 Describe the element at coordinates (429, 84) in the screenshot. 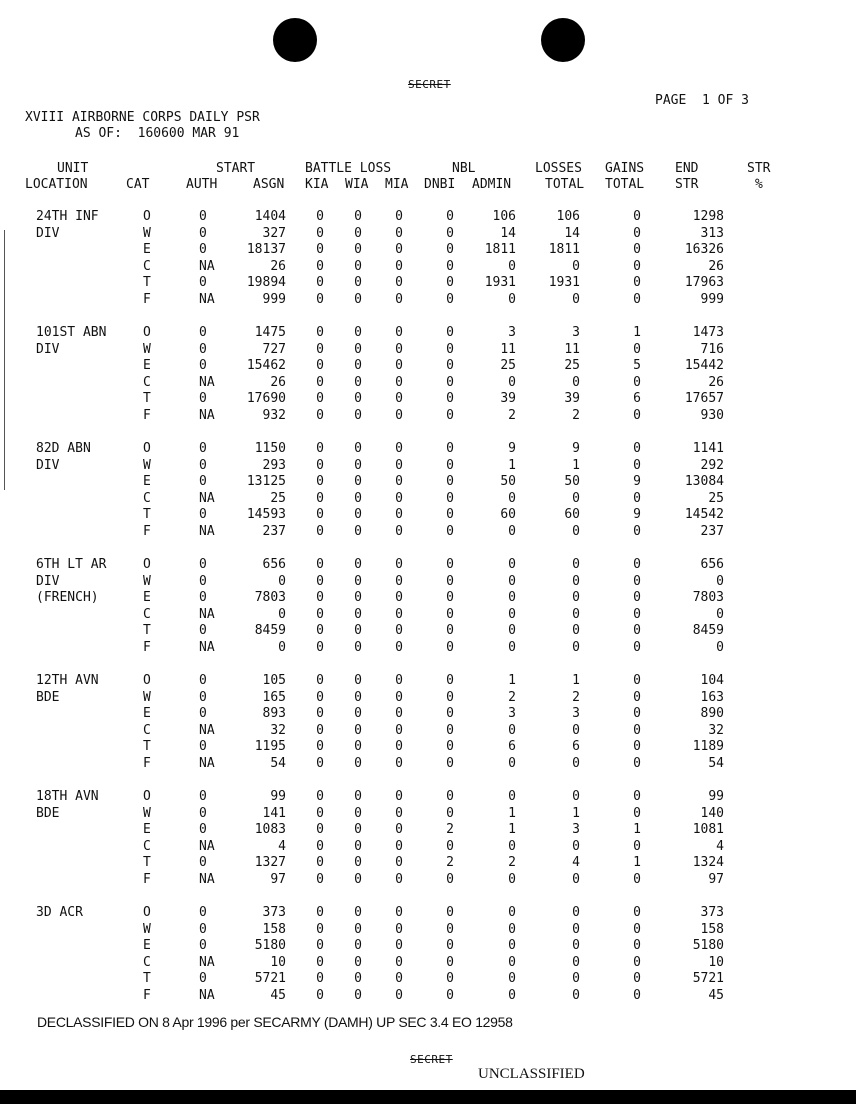

I see `classification-top: SECRET` at that location.